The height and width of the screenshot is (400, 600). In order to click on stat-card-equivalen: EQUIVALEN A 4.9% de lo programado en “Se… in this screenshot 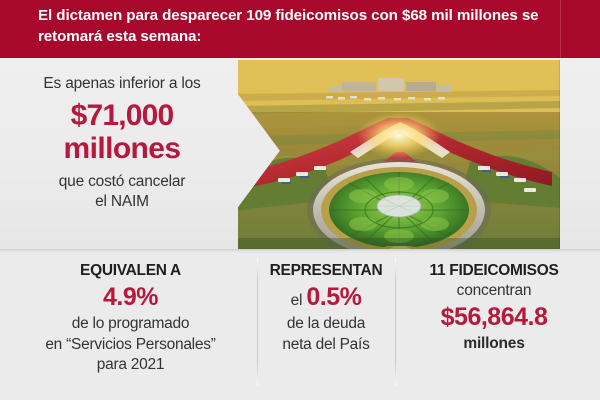, I will do `click(130, 319)`.